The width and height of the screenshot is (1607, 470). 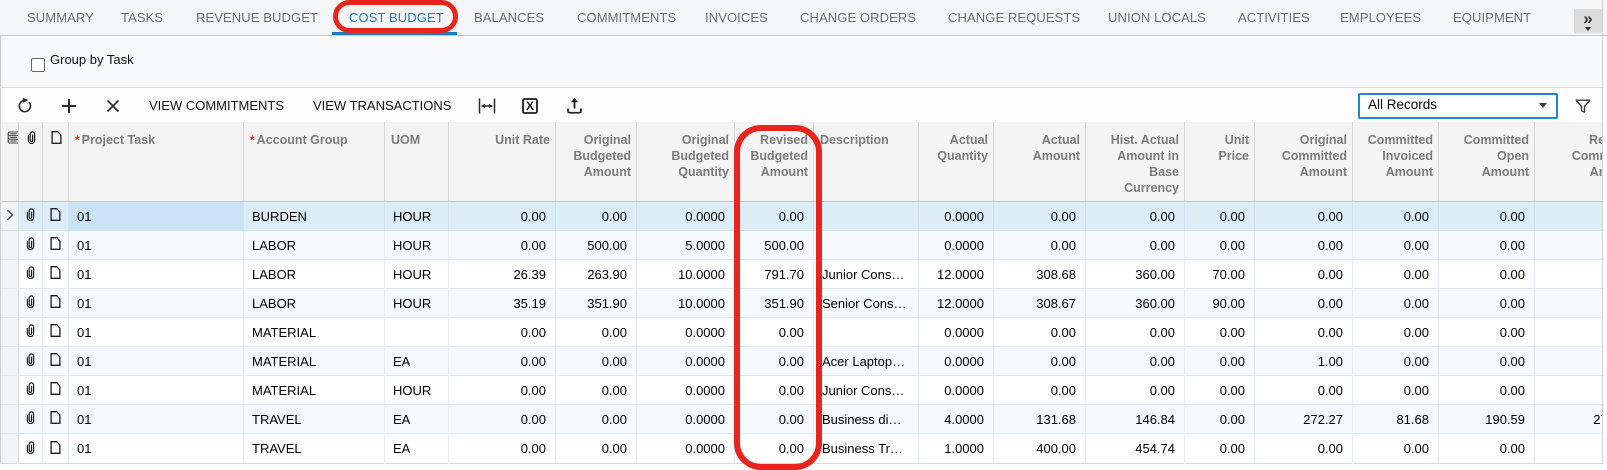 What do you see at coordinates (530, 106) in the screenshot?
I see `svg-text: X` at bounding box center [530, 106].